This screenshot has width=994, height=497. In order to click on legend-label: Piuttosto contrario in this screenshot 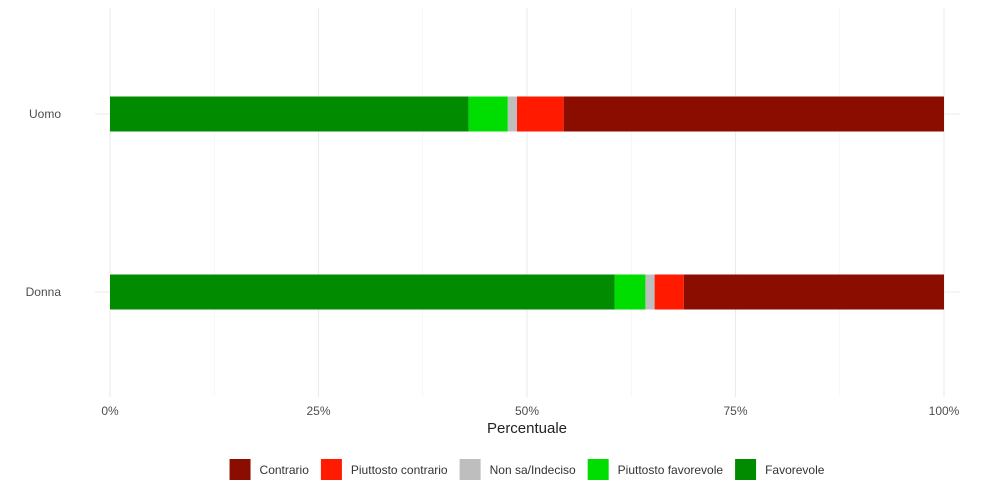, I will do `click(399, 470)`.